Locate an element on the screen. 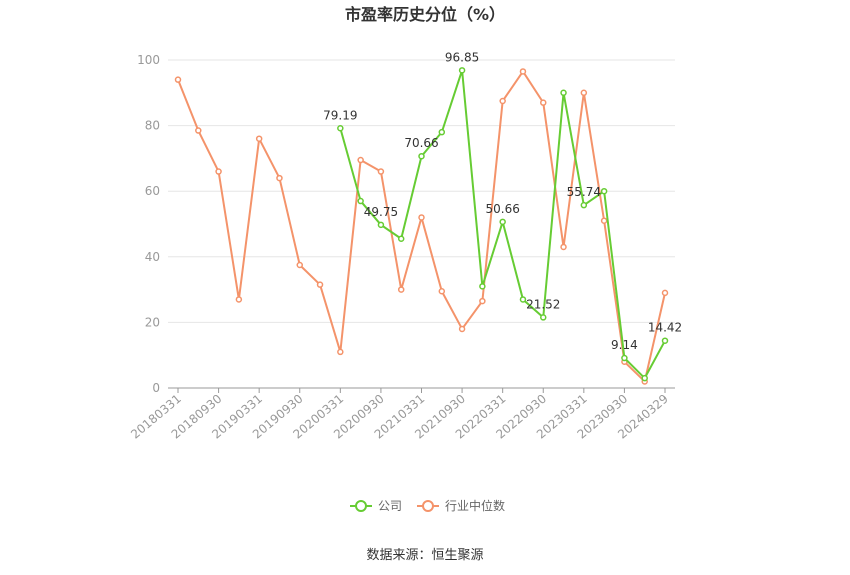  y-tick-label: 100 is located at coordinates (148, 60).